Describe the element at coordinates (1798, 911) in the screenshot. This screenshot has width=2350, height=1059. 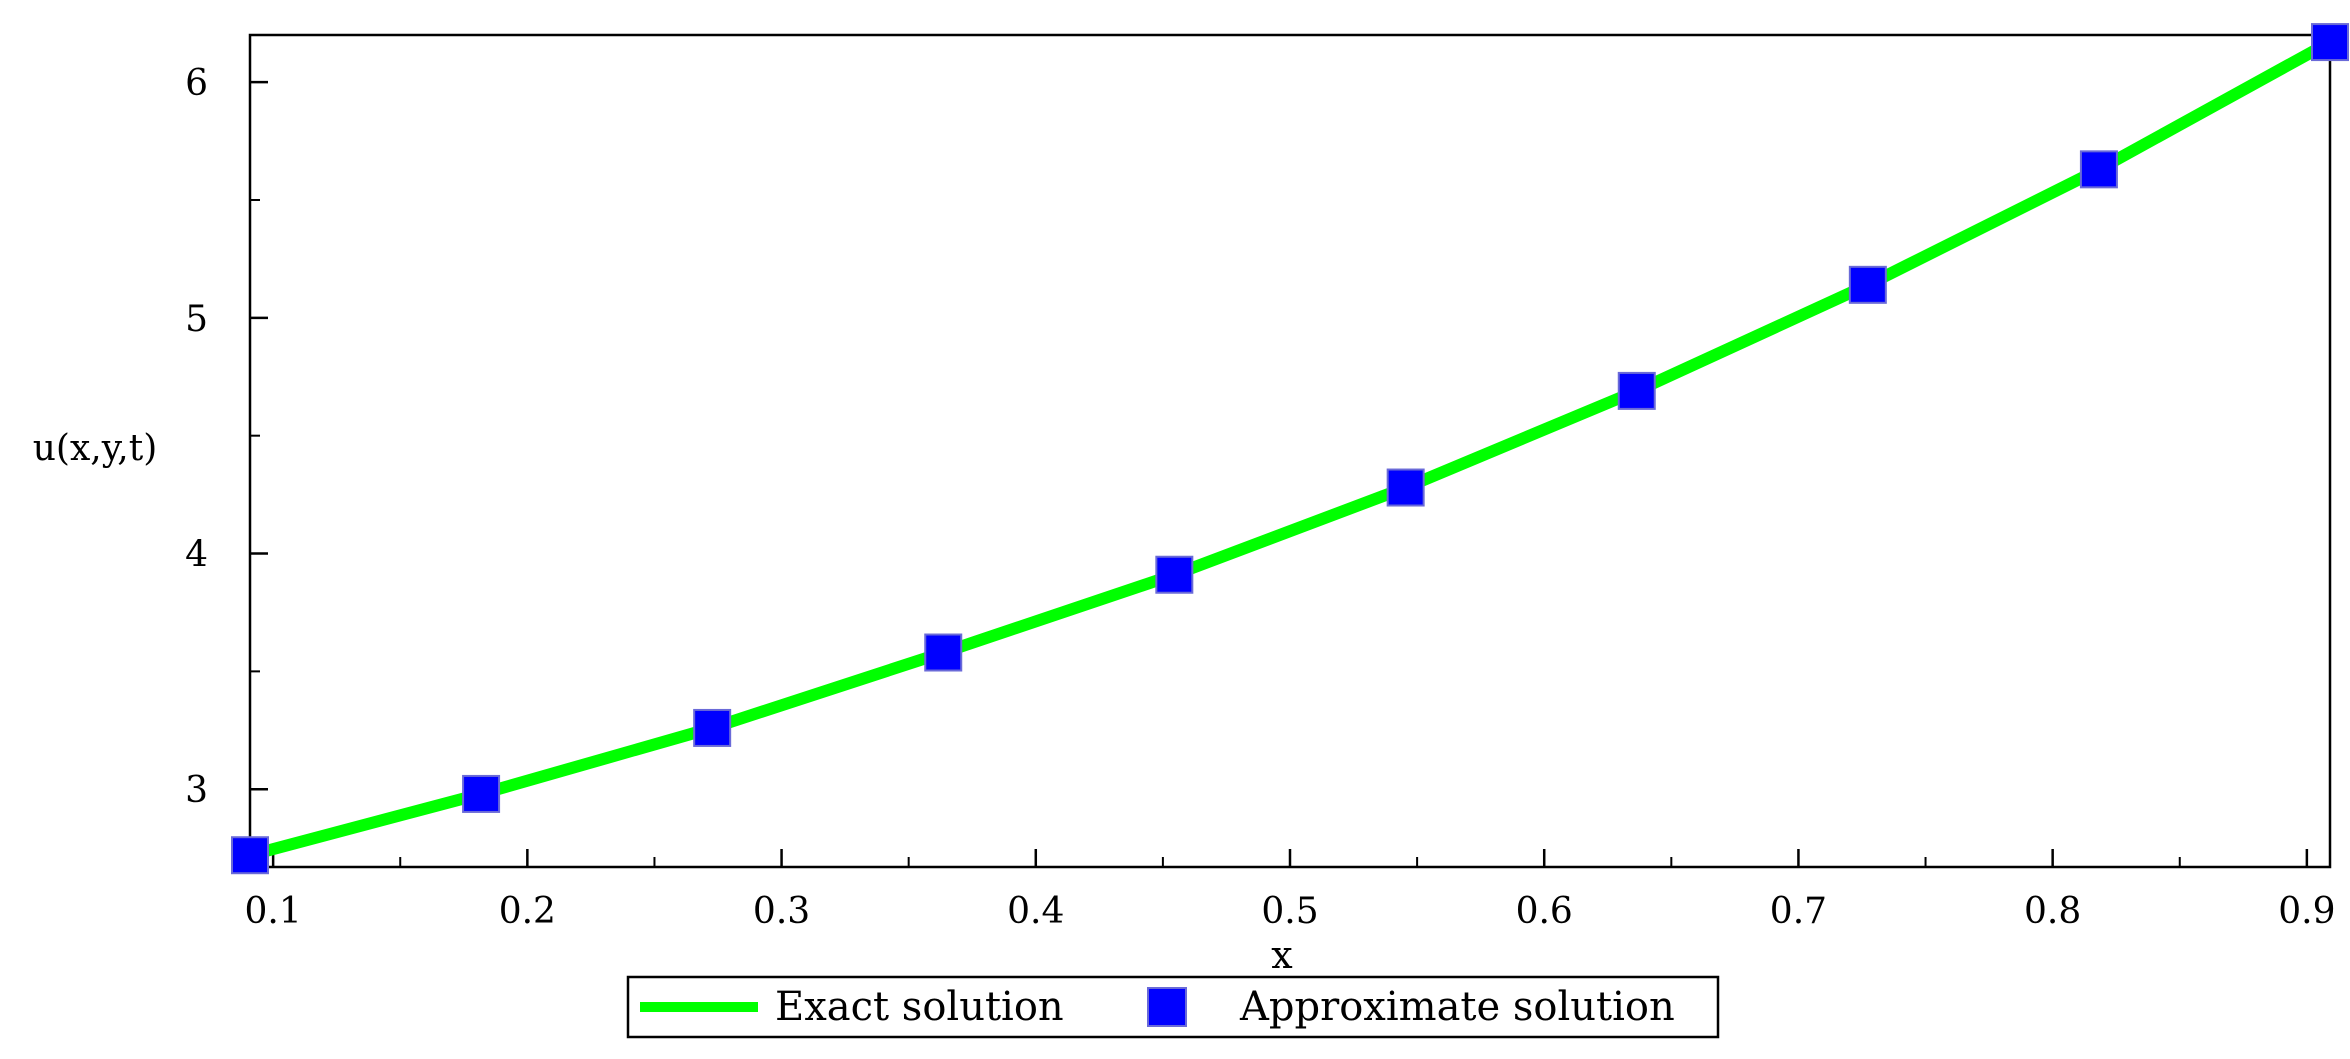
I see `x-tick-label: 0.7` at that location.